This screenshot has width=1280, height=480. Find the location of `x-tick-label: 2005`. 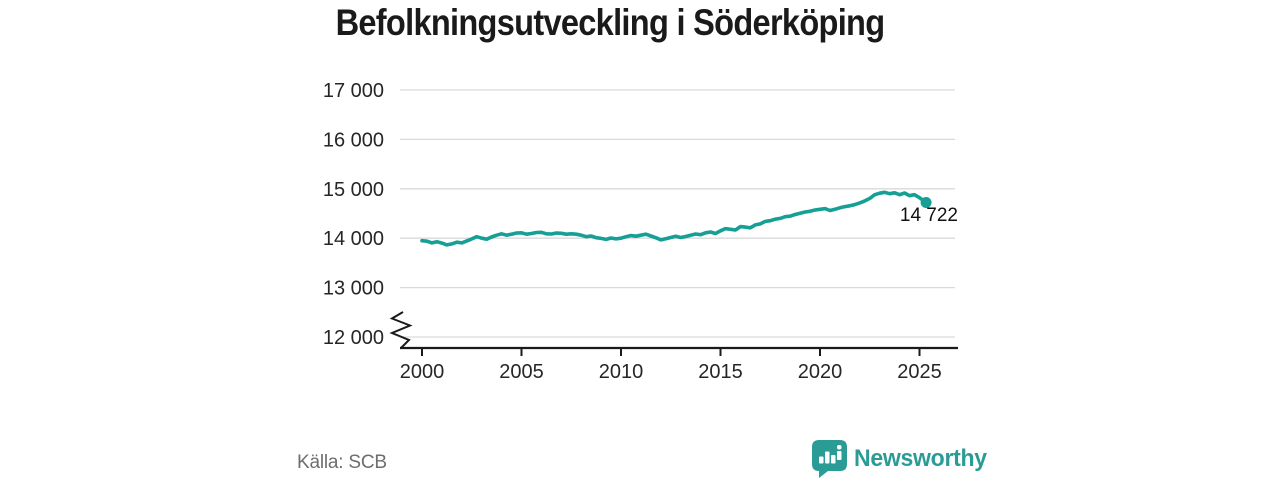

x-tick-label: 2005 is located at coordinates (521, 372).